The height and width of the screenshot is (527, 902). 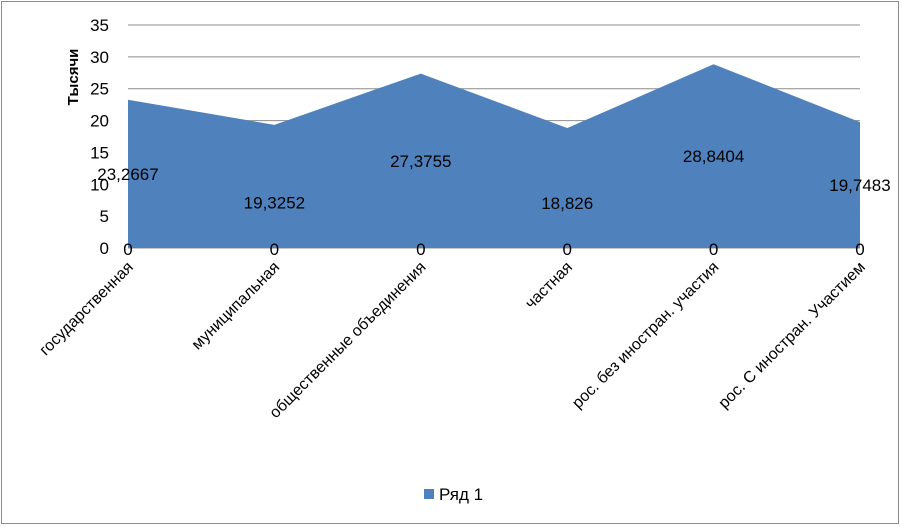 I want to click on data-label: 23,2667, so click(x=127, y=174).